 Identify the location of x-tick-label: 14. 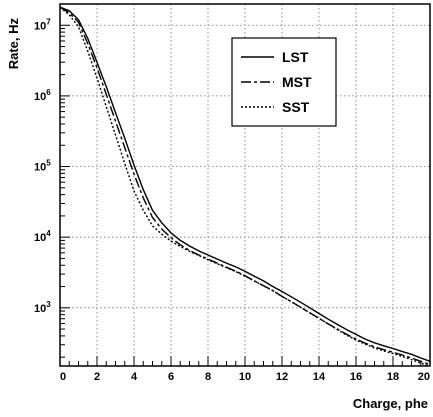
(319, 377).